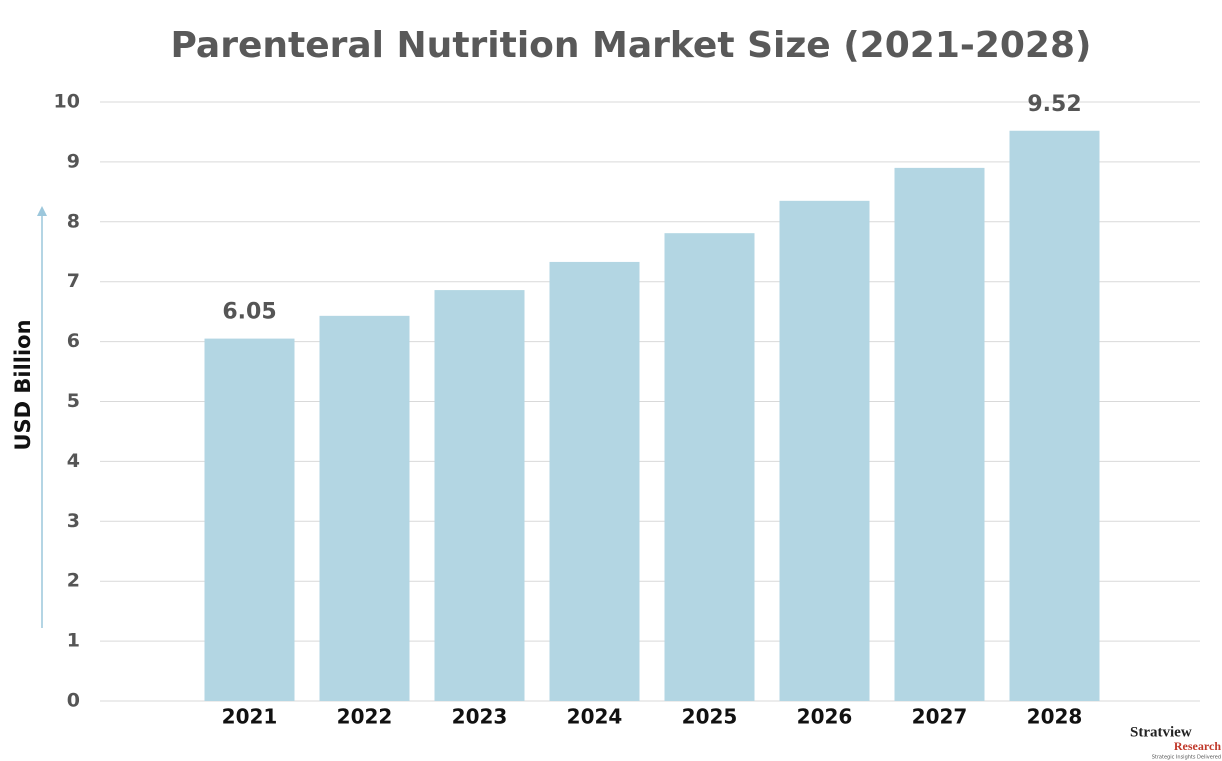 This screenshot has width=1222, height=761. Describe the element at coordinates (73, 221) in the screenshot. I see `y-tick-label: 8` at that location.